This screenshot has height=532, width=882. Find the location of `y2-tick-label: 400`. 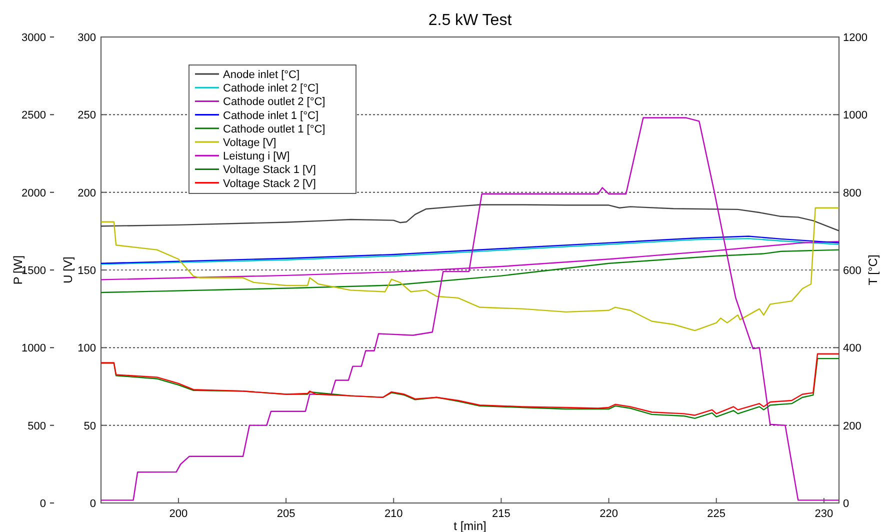

y2-tick-label: 400 is located at coordinates (852, 348).